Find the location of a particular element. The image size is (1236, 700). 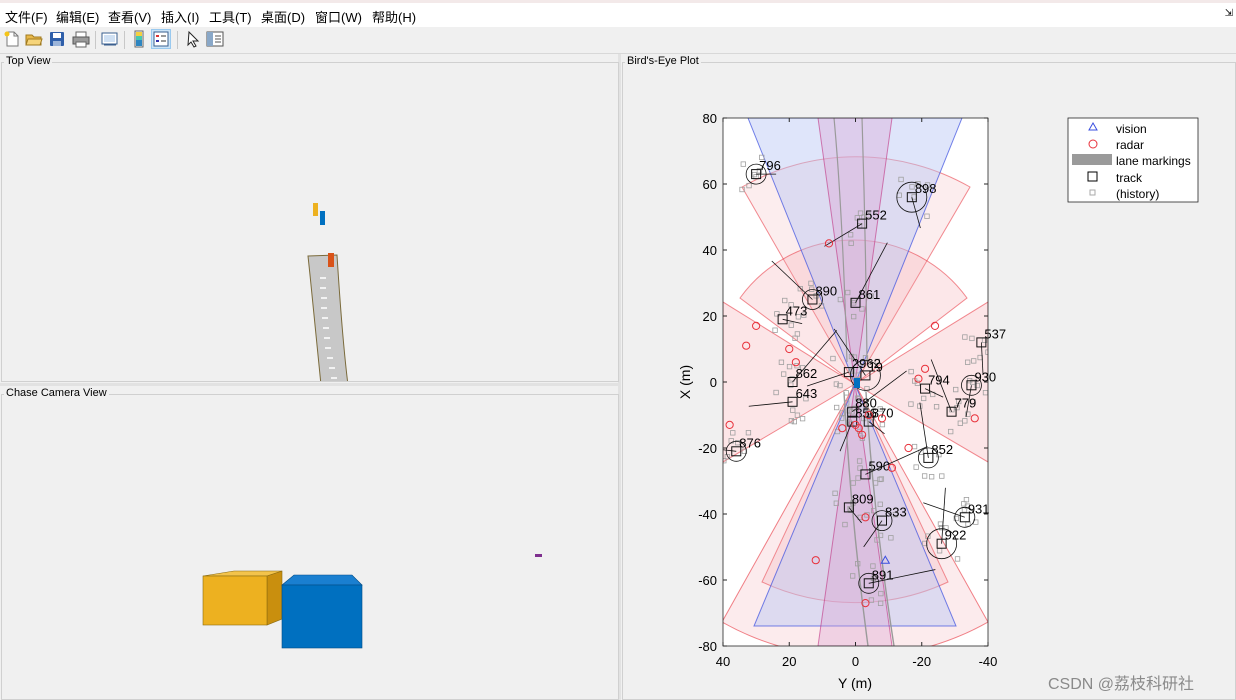

colorbar-icon is located at coordinates (139, 39).